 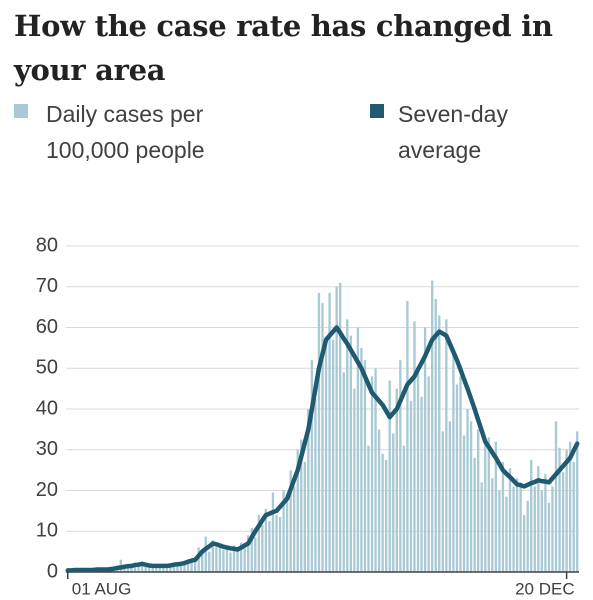 I want to click on y-tick-label: 50, so click(x=47, y=368).